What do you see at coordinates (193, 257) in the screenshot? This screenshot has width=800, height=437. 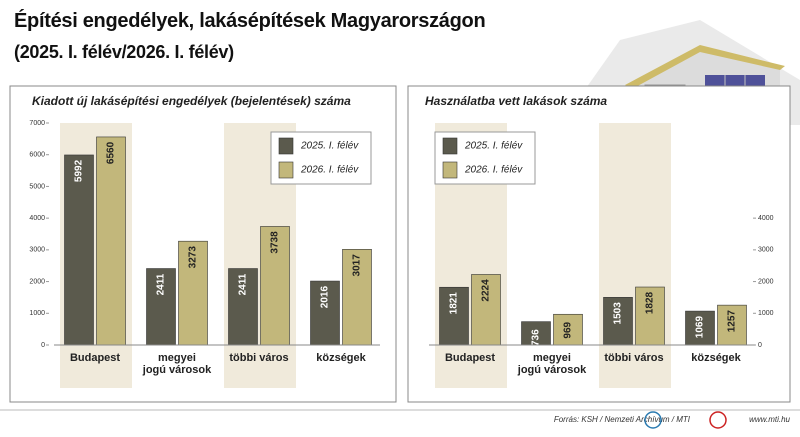 I see `value-label: 3273` at bounding box center [193, 257].